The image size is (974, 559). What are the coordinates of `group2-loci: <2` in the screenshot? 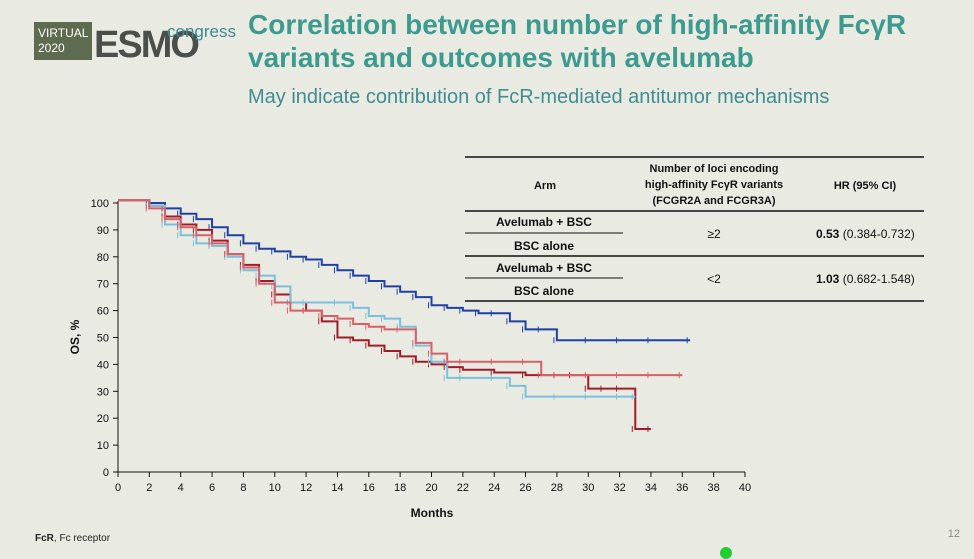 It's located at (714, 279).